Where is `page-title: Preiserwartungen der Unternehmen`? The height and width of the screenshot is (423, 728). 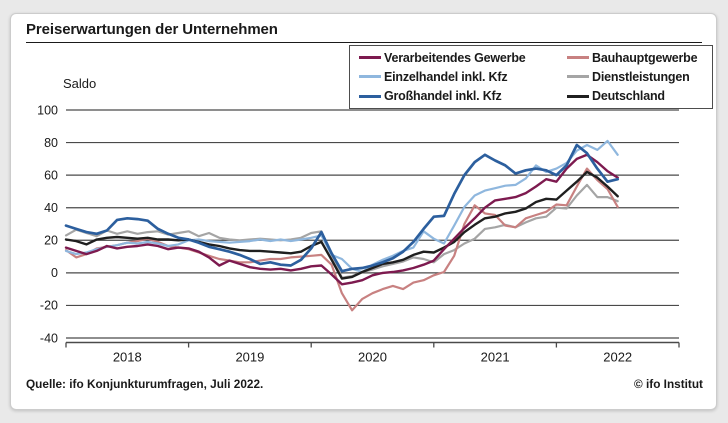
page-title: Preiserwartungen der Unternehmen is located at coordinates (152, 29).